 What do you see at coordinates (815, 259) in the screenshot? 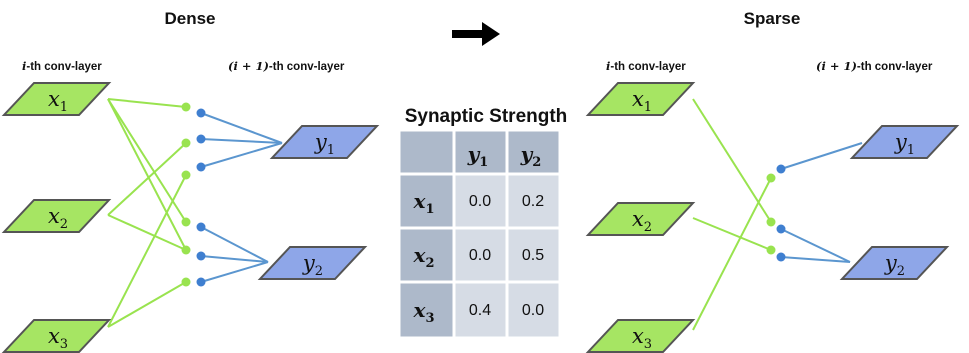
I see `edge-m2-y2` at bounding box center [815, 259].